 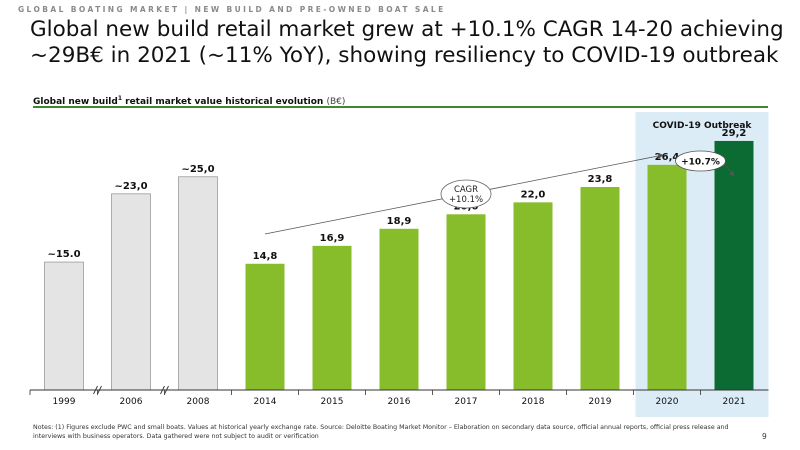 What do you see at coordinates (265, 256) in the screenshot?
I see `value-label-2014: 14,8` at bounding box center [265, 256].